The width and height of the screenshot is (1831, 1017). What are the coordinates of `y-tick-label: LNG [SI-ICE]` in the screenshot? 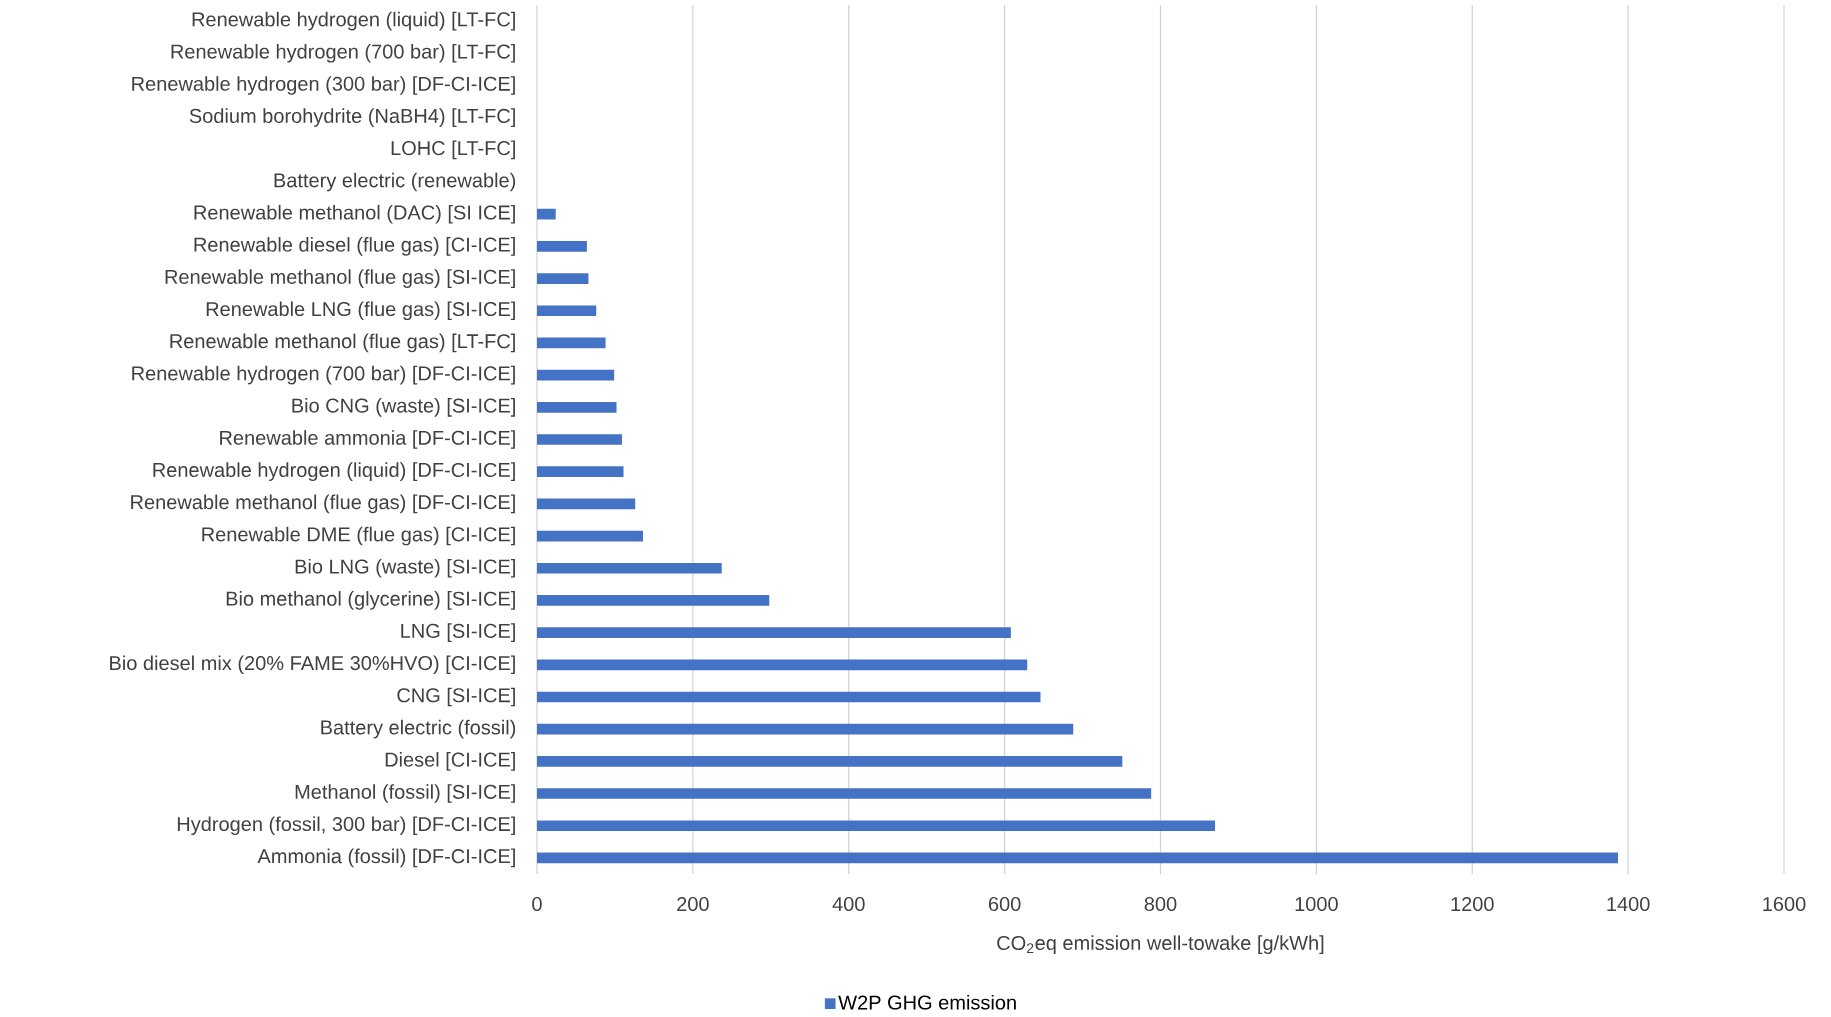 It's located at (458, 632).